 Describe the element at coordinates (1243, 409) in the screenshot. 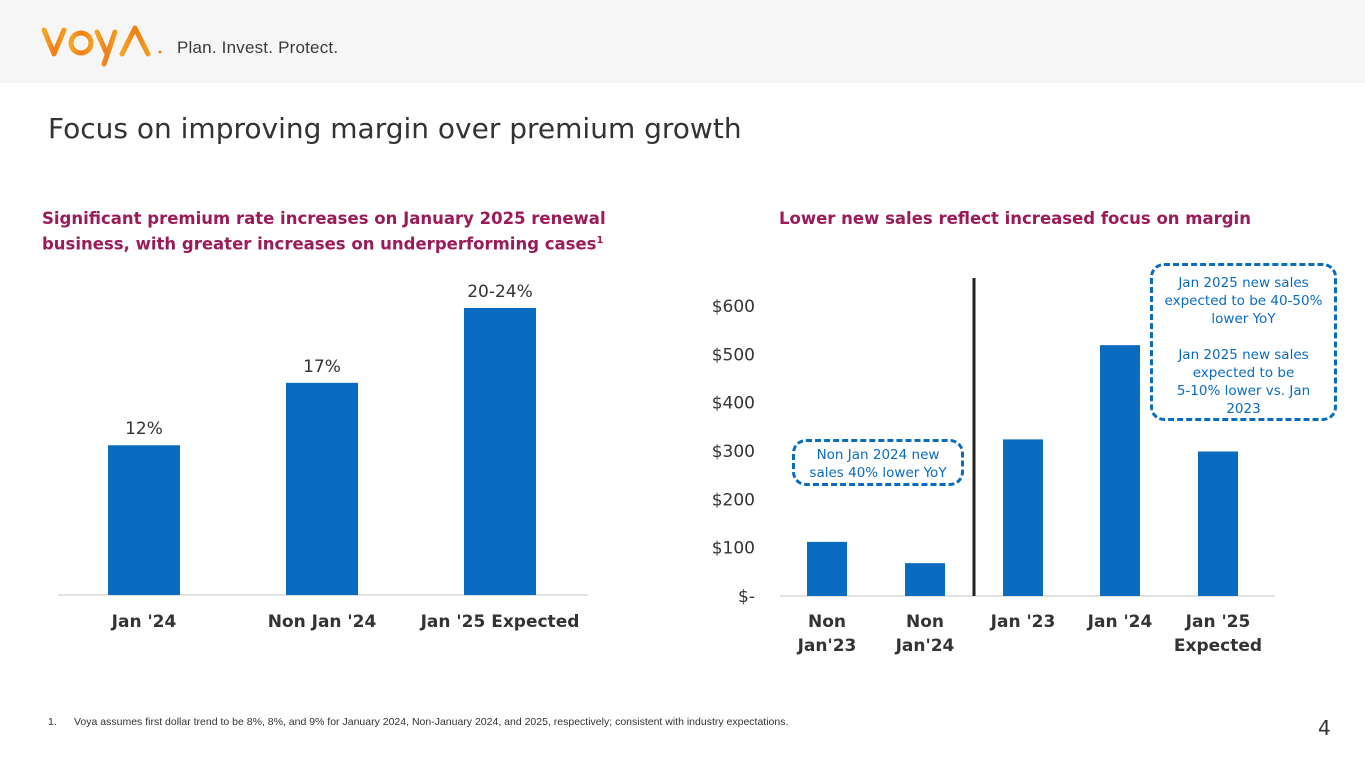

I see `callout-line: 2023` at that location.